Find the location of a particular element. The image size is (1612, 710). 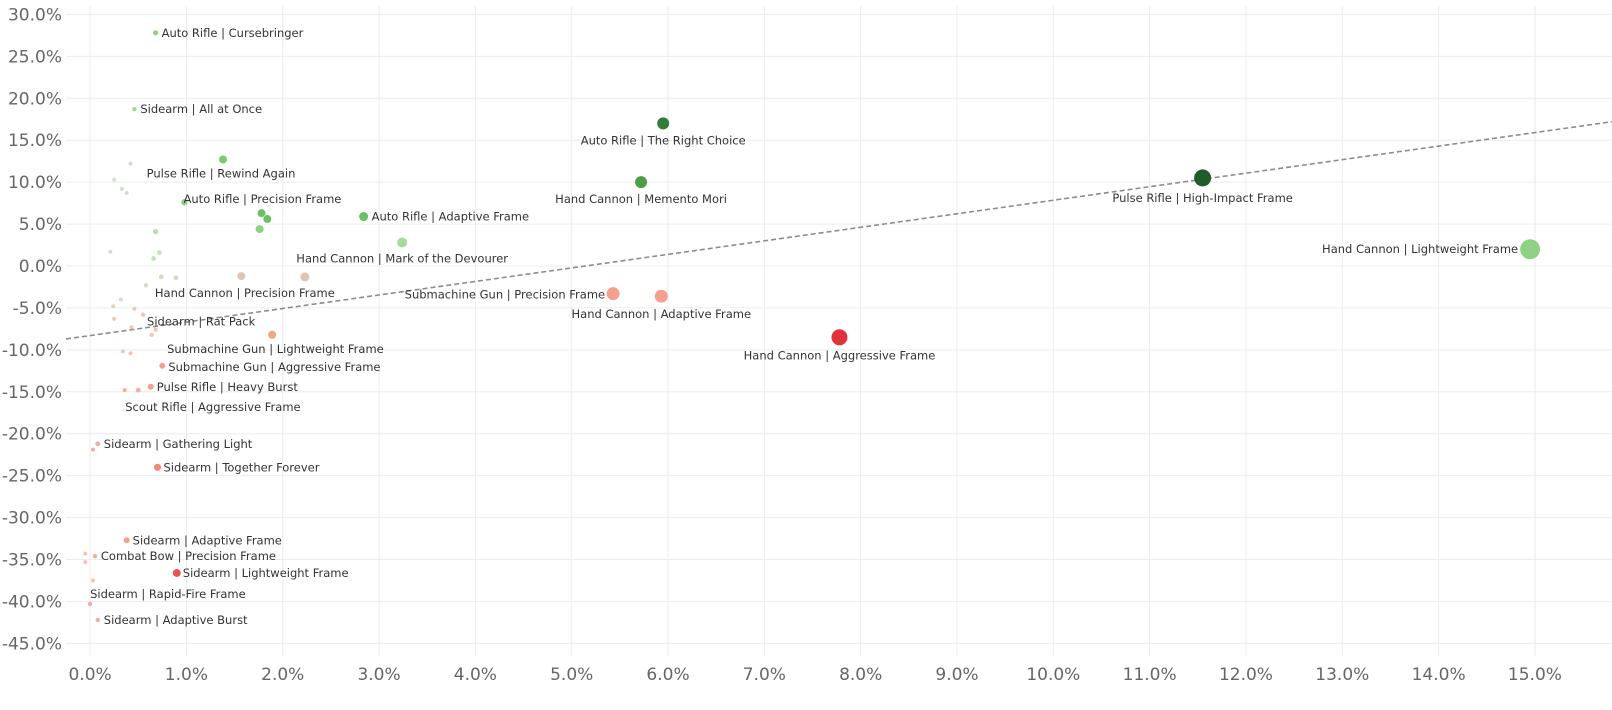

point-label: Combat Bow | Precision Frame is located at coordinates (188, 556).